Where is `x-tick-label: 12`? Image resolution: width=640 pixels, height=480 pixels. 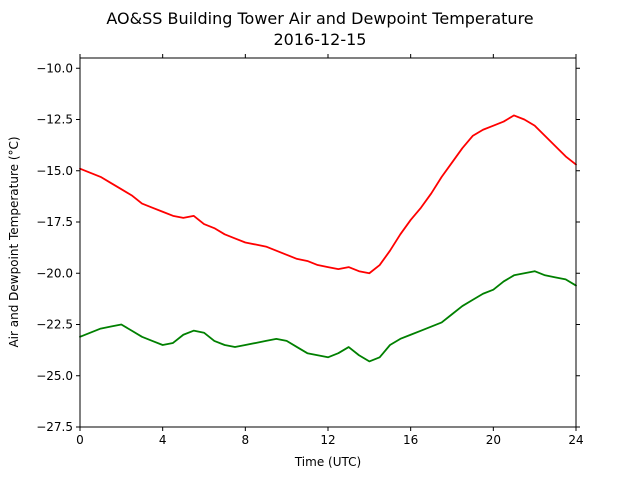 x-tick-label: 12 is located at coordinates (327, 440).